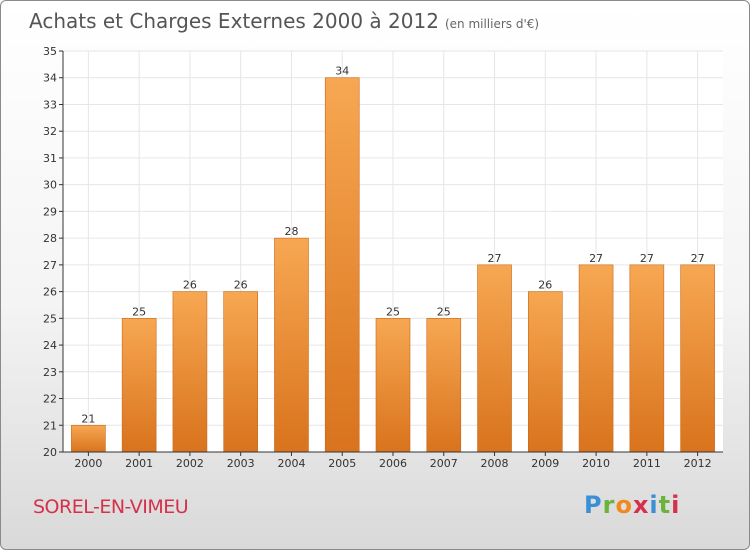 The width and height of the screenshot is (750, 550). I want to click on logo-letter: r, so click(609, 505).